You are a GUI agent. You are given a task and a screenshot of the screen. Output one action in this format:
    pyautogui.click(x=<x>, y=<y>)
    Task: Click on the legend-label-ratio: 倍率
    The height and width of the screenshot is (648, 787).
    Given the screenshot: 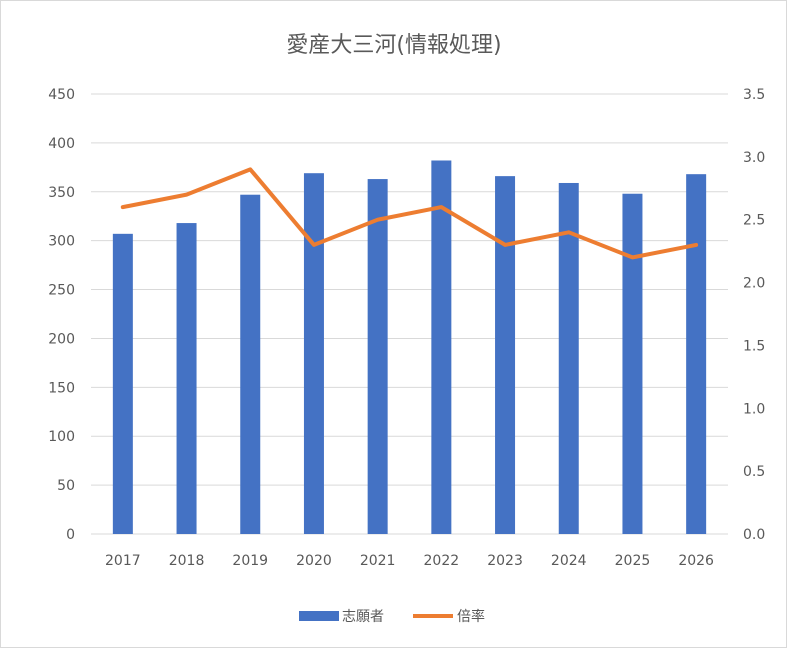 What is the action you would take?
    pyautogui.click(x=471, y=616)
    